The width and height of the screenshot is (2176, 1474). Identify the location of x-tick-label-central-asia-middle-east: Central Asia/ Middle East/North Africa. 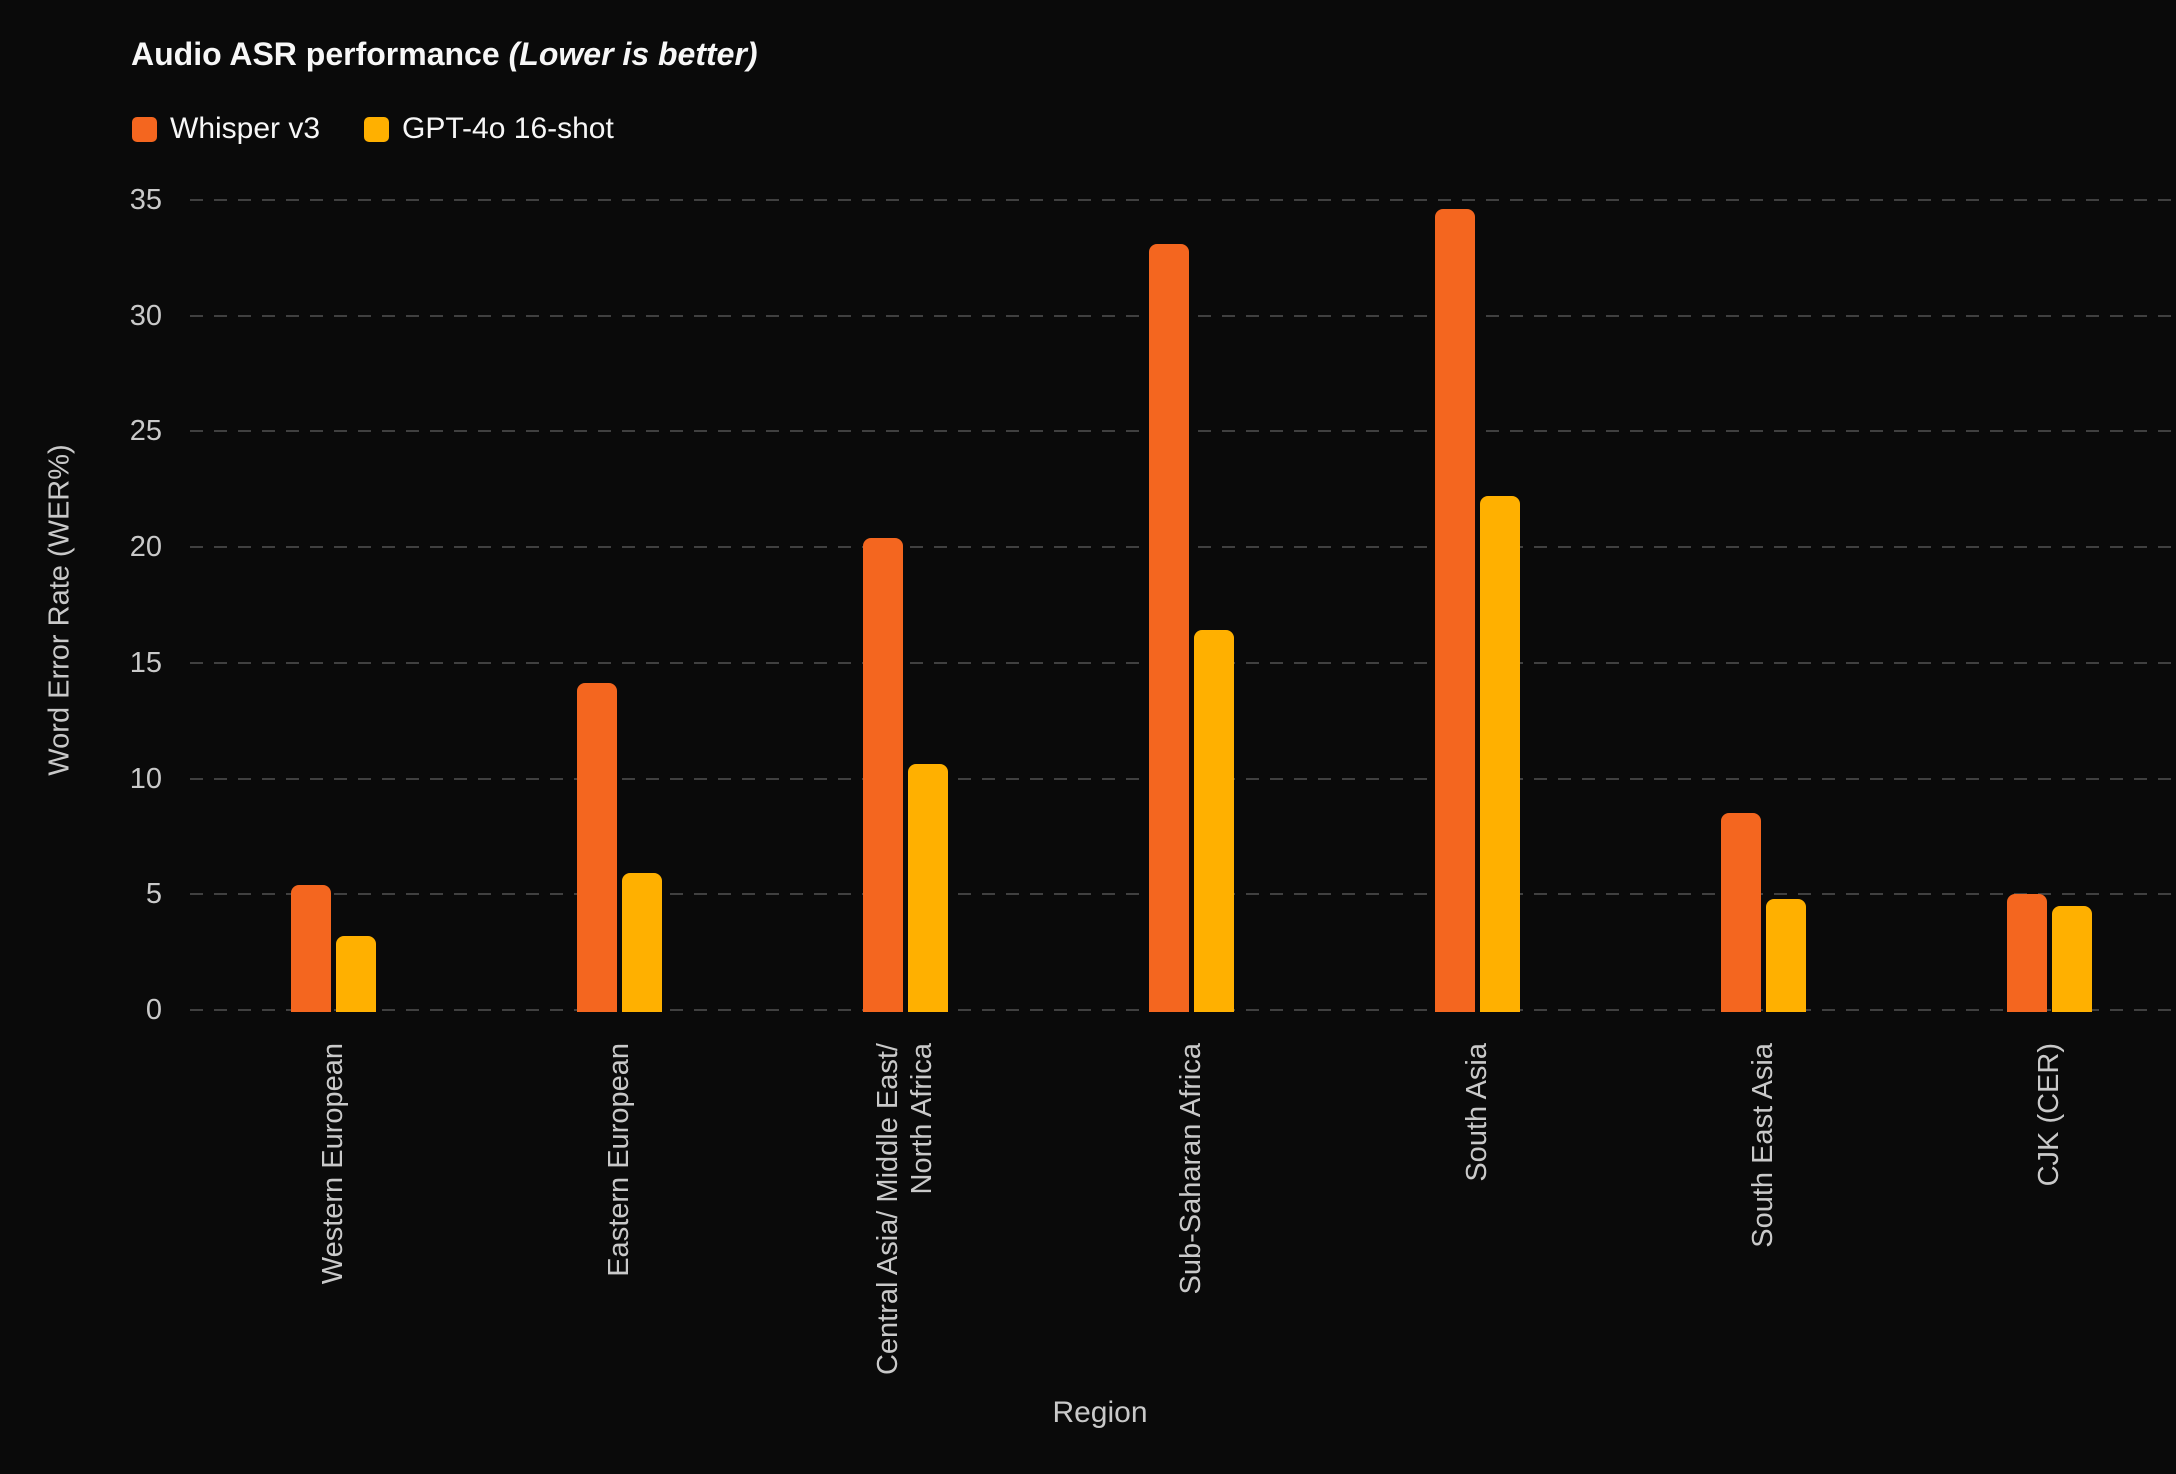
(905, 1209).